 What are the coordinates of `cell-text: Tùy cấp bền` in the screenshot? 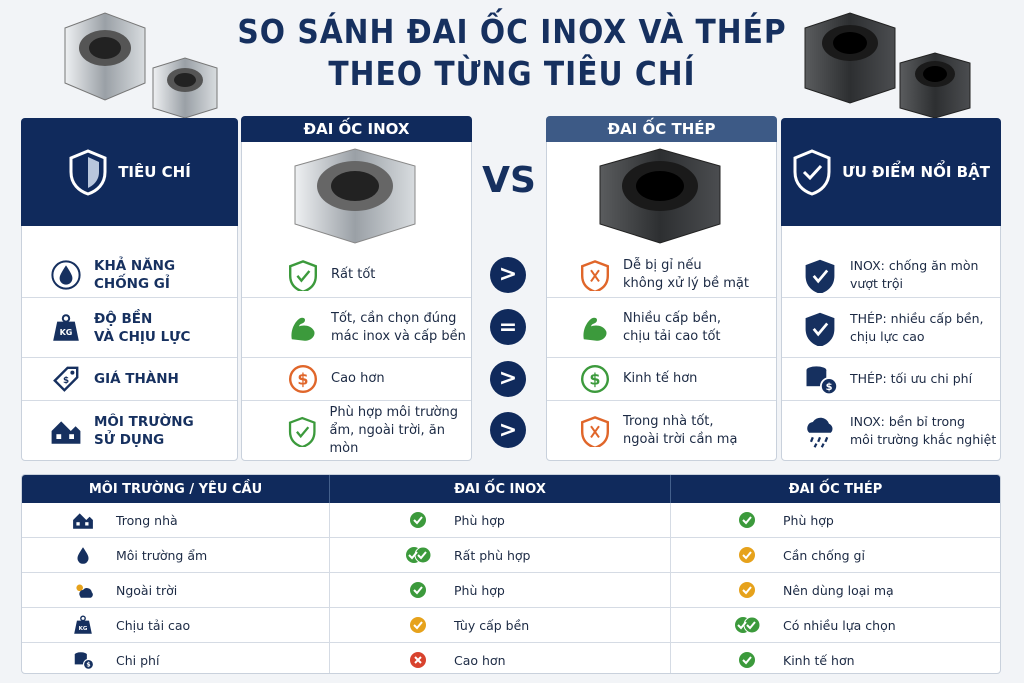 It's located at (492, 625).